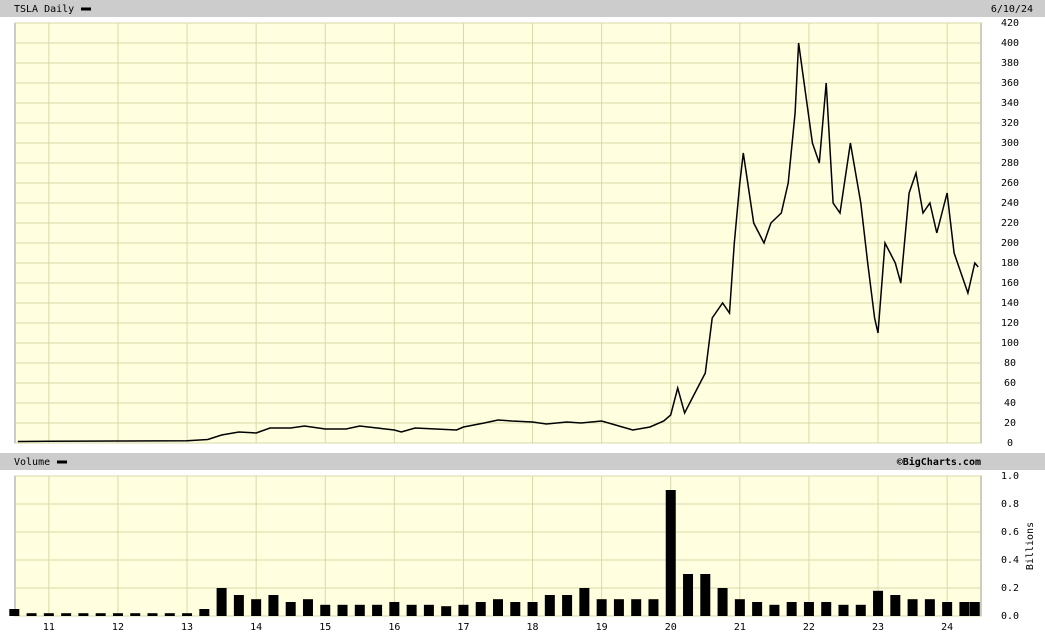 The height and width of the screenshot is (635, 1045). Describe the element at coordinates (1010, 283) in the screenshot. I see `y-tick-label: 160` at that location.